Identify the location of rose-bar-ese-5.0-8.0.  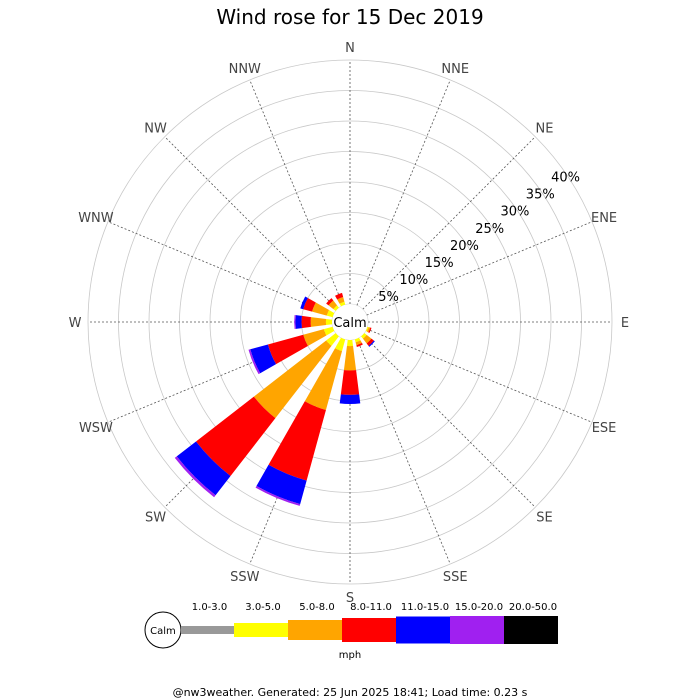
(368, 330).